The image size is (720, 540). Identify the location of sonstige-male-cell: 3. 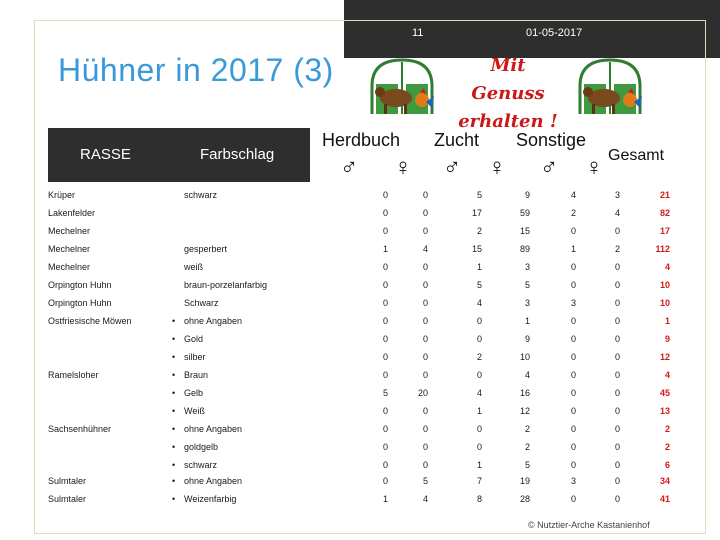
(573, 303).